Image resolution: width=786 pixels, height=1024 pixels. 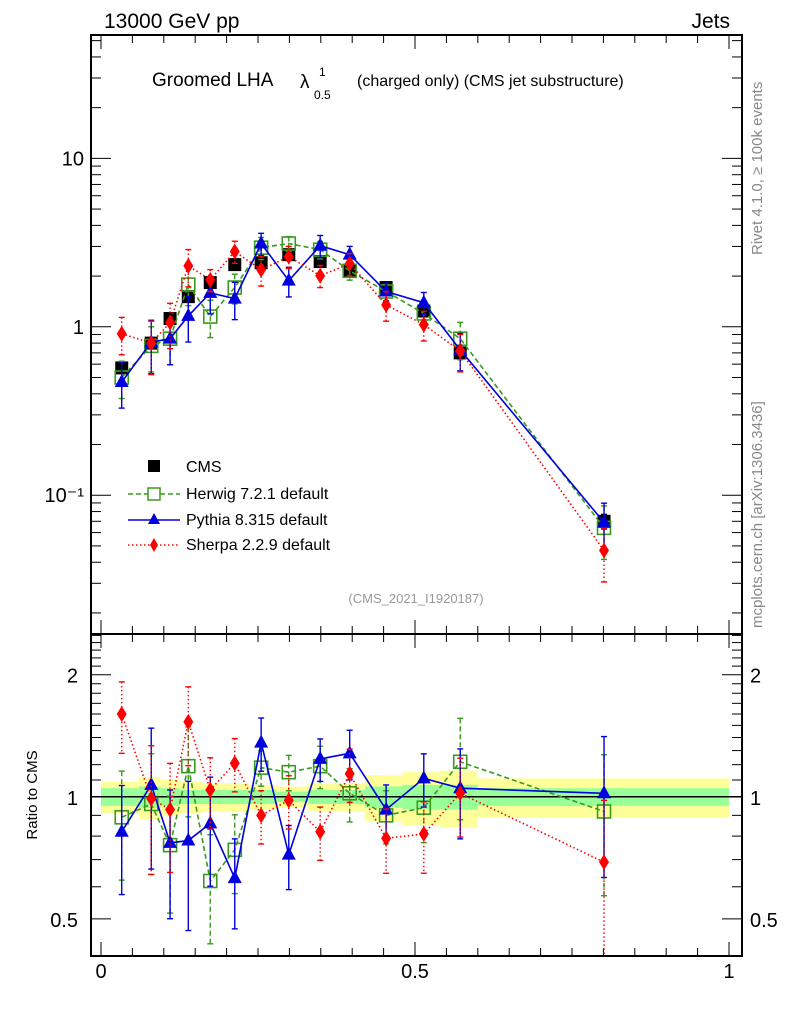 I want to click on series-herwig, so click(x=363, y=831).